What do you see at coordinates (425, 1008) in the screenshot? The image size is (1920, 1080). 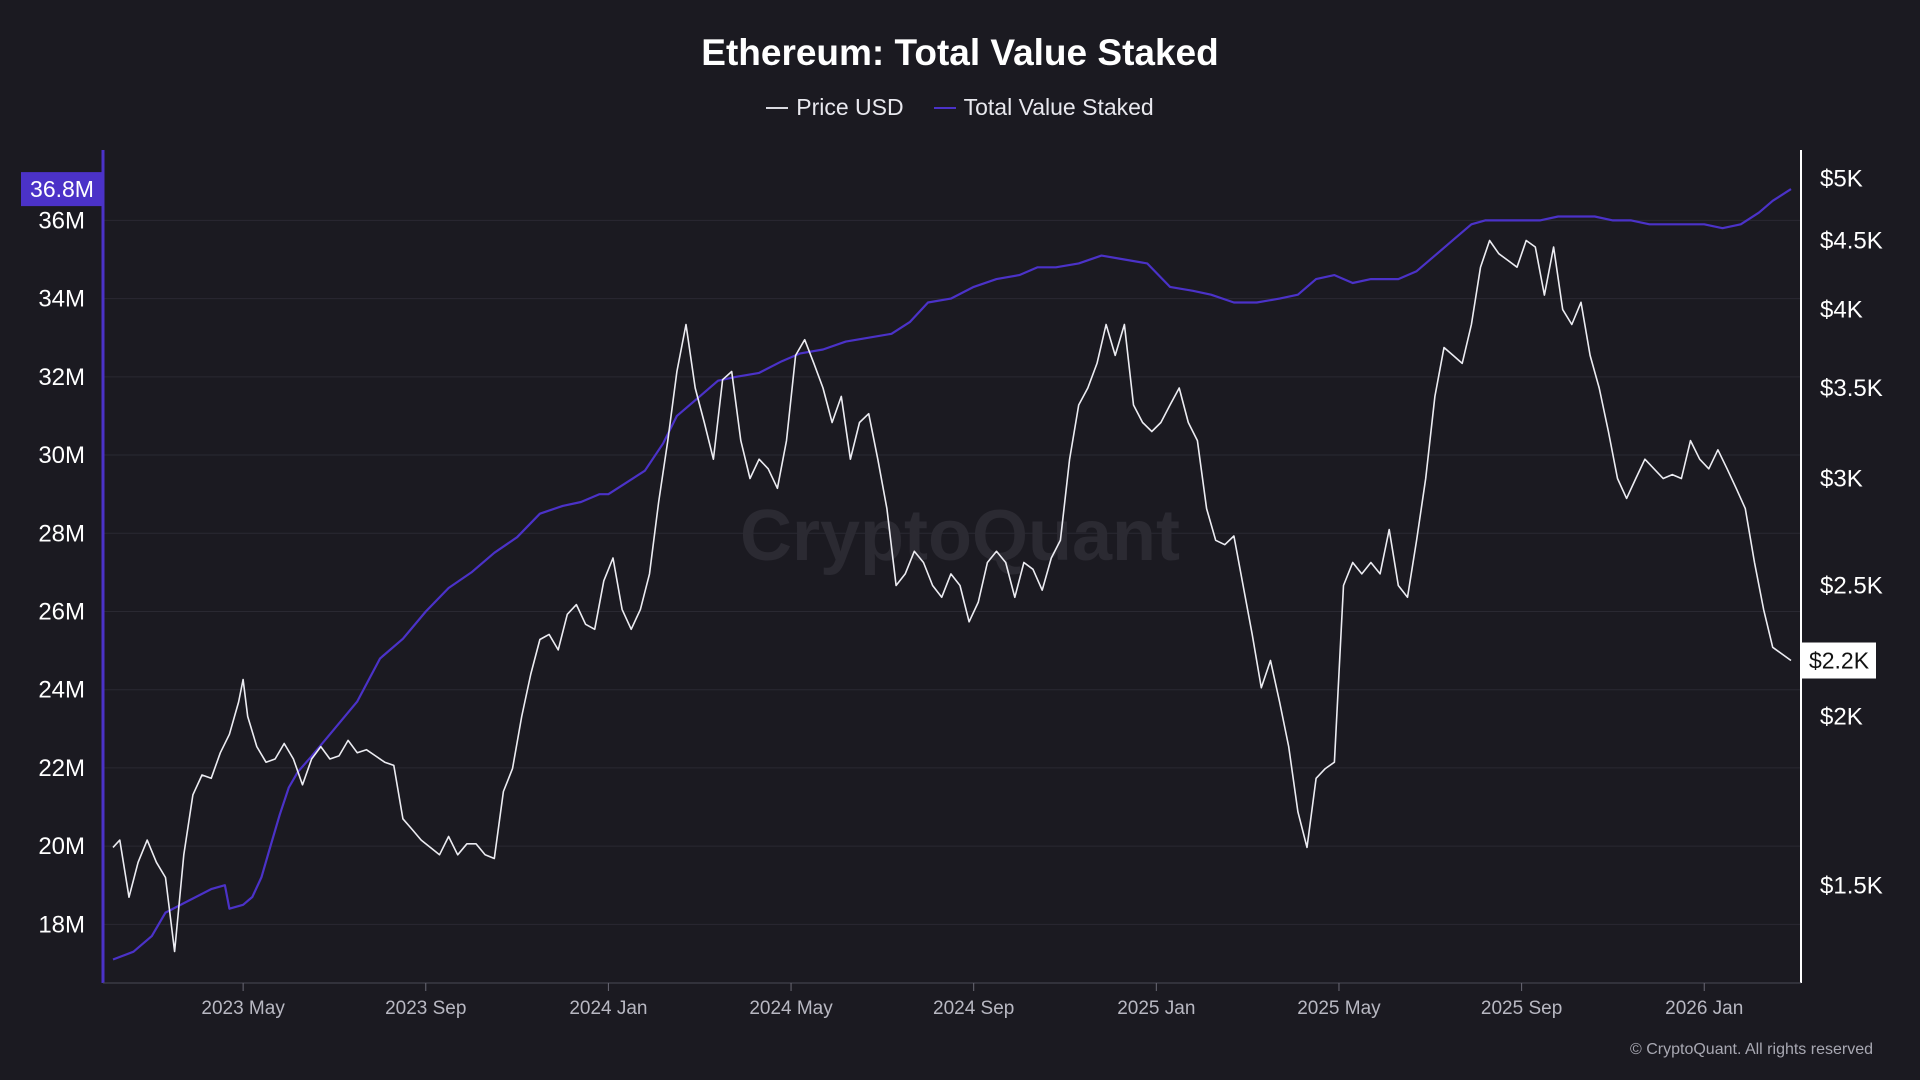 I see `x-tick-label: 2023 Sep` at bounding box center [425, 1008].